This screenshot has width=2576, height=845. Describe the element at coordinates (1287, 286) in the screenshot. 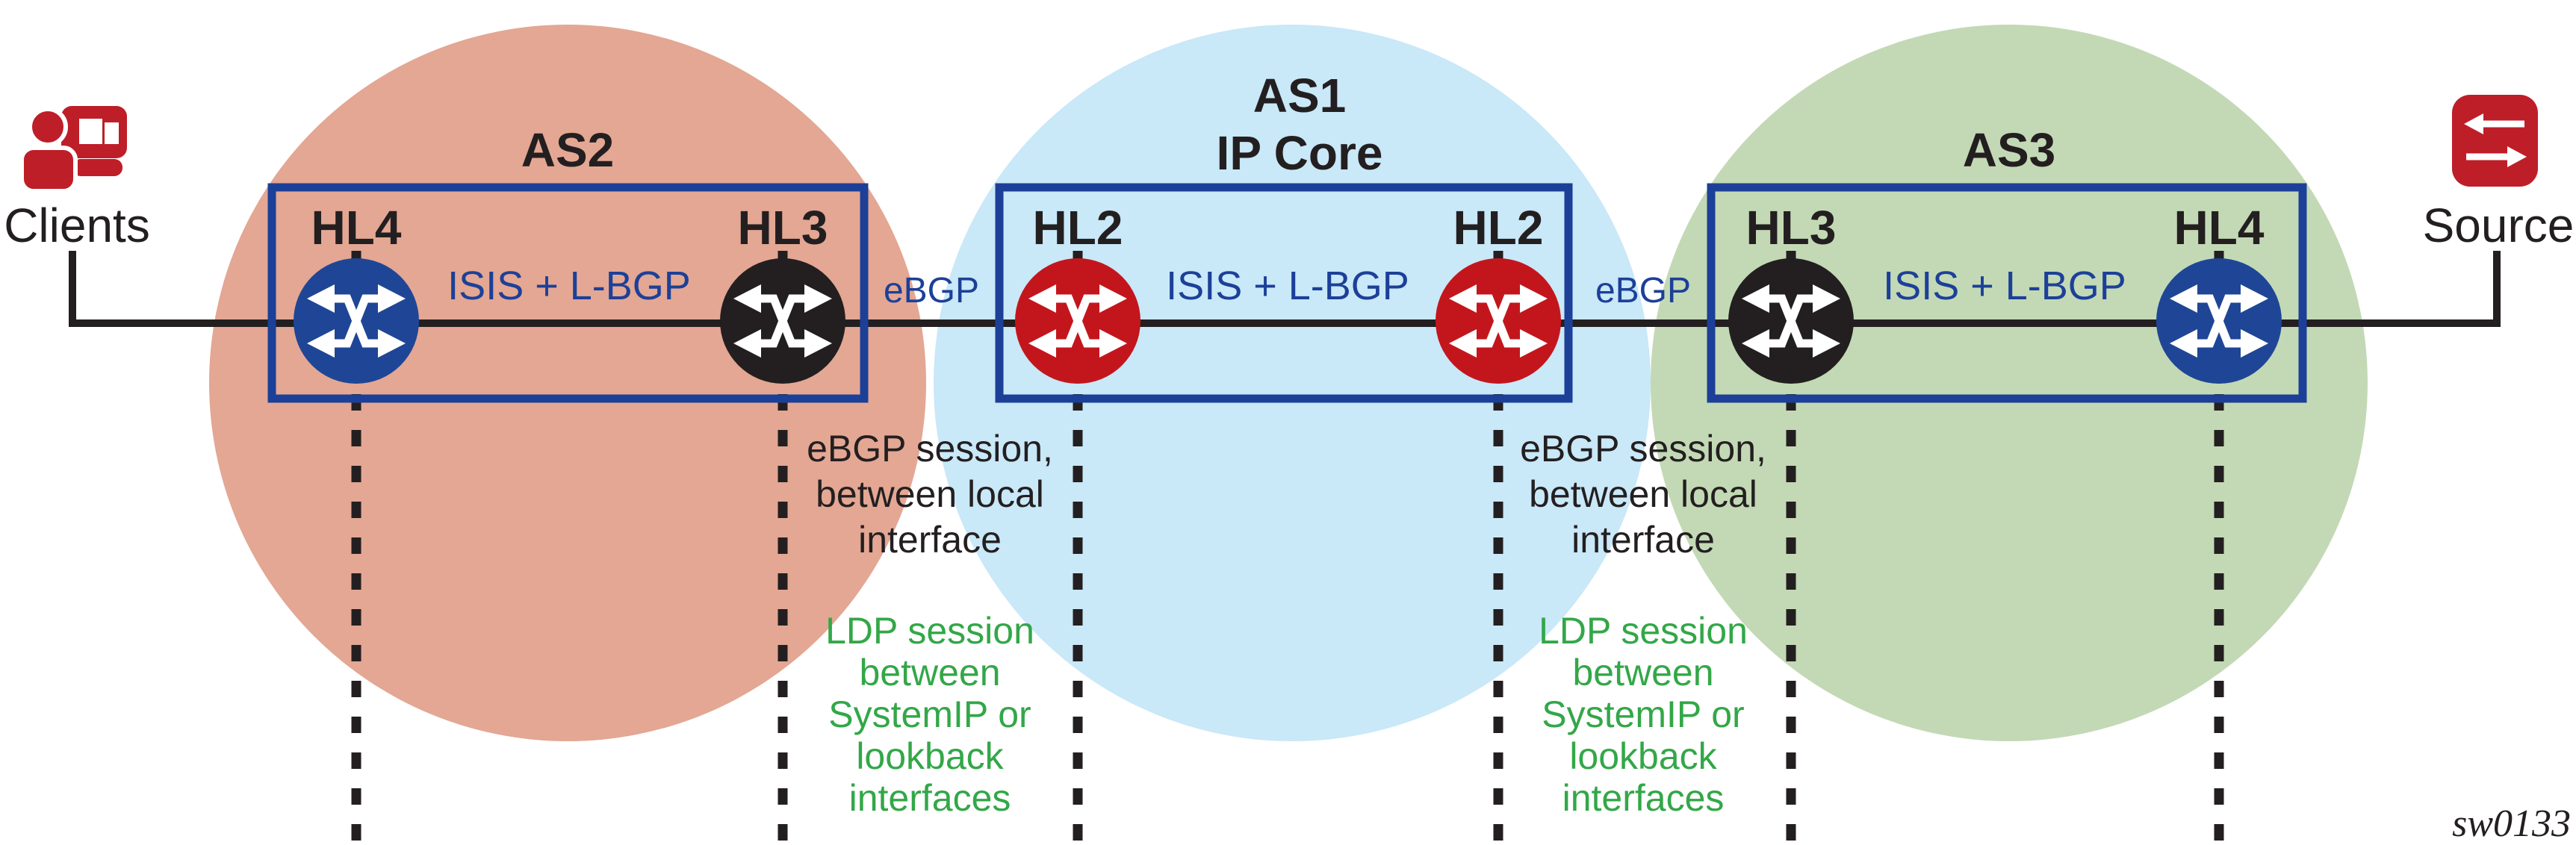

I see `isis-label-as1: ISIS + L-BGP` at that location.